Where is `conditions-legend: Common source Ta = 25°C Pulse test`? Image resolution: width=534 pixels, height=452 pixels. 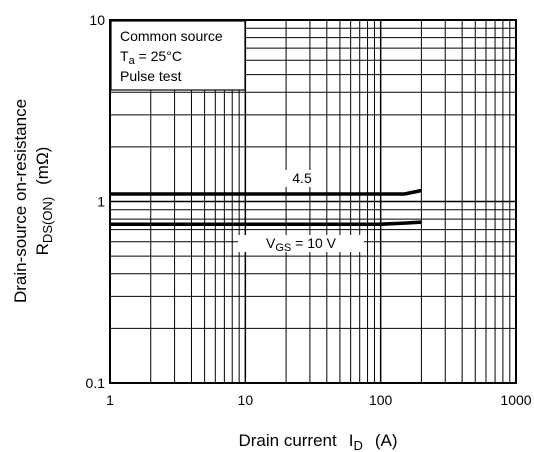
conditions-legend: Common source Ta = 25°C Pulse test is located at coordinates (178, 55).